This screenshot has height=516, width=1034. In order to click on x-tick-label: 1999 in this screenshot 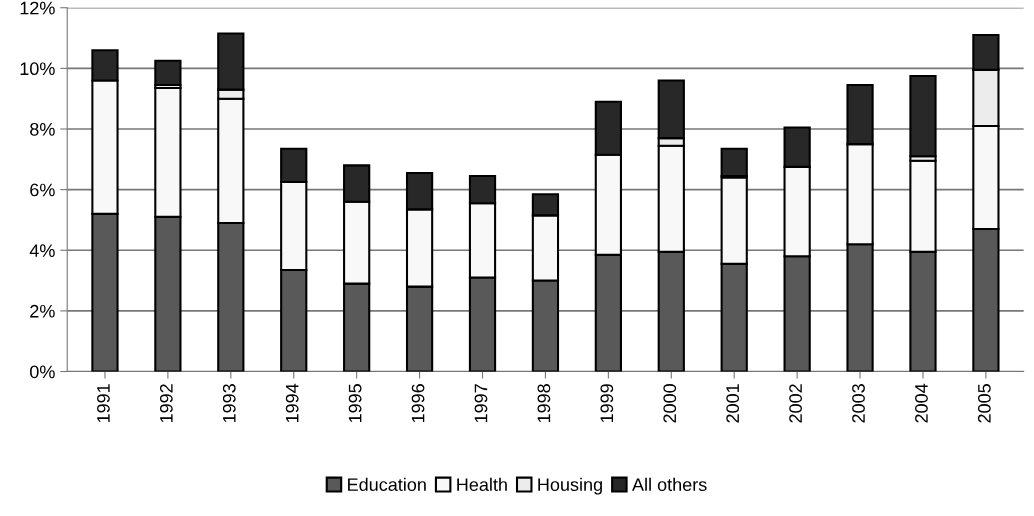, I will do `click(607, 403)`.